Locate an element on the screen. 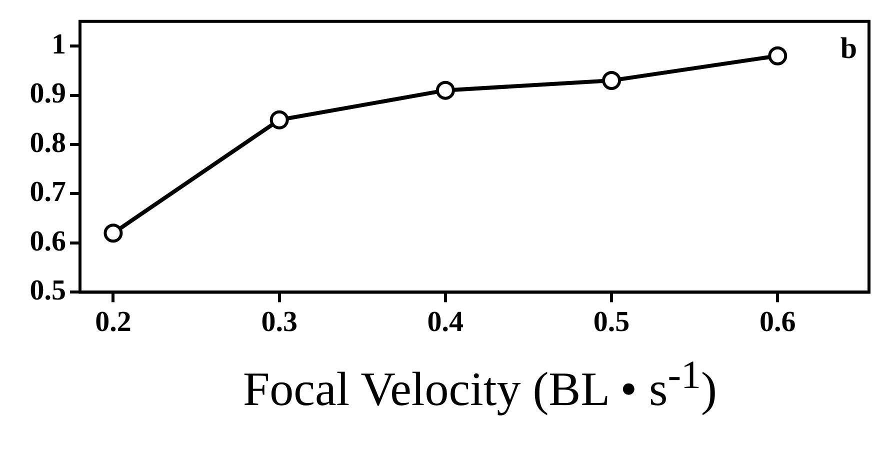 This screenshot has width=880, height=453. x-axis-title: Focal Velocity (BL • s$^{-1}$) is located at coordinates (480, 384).